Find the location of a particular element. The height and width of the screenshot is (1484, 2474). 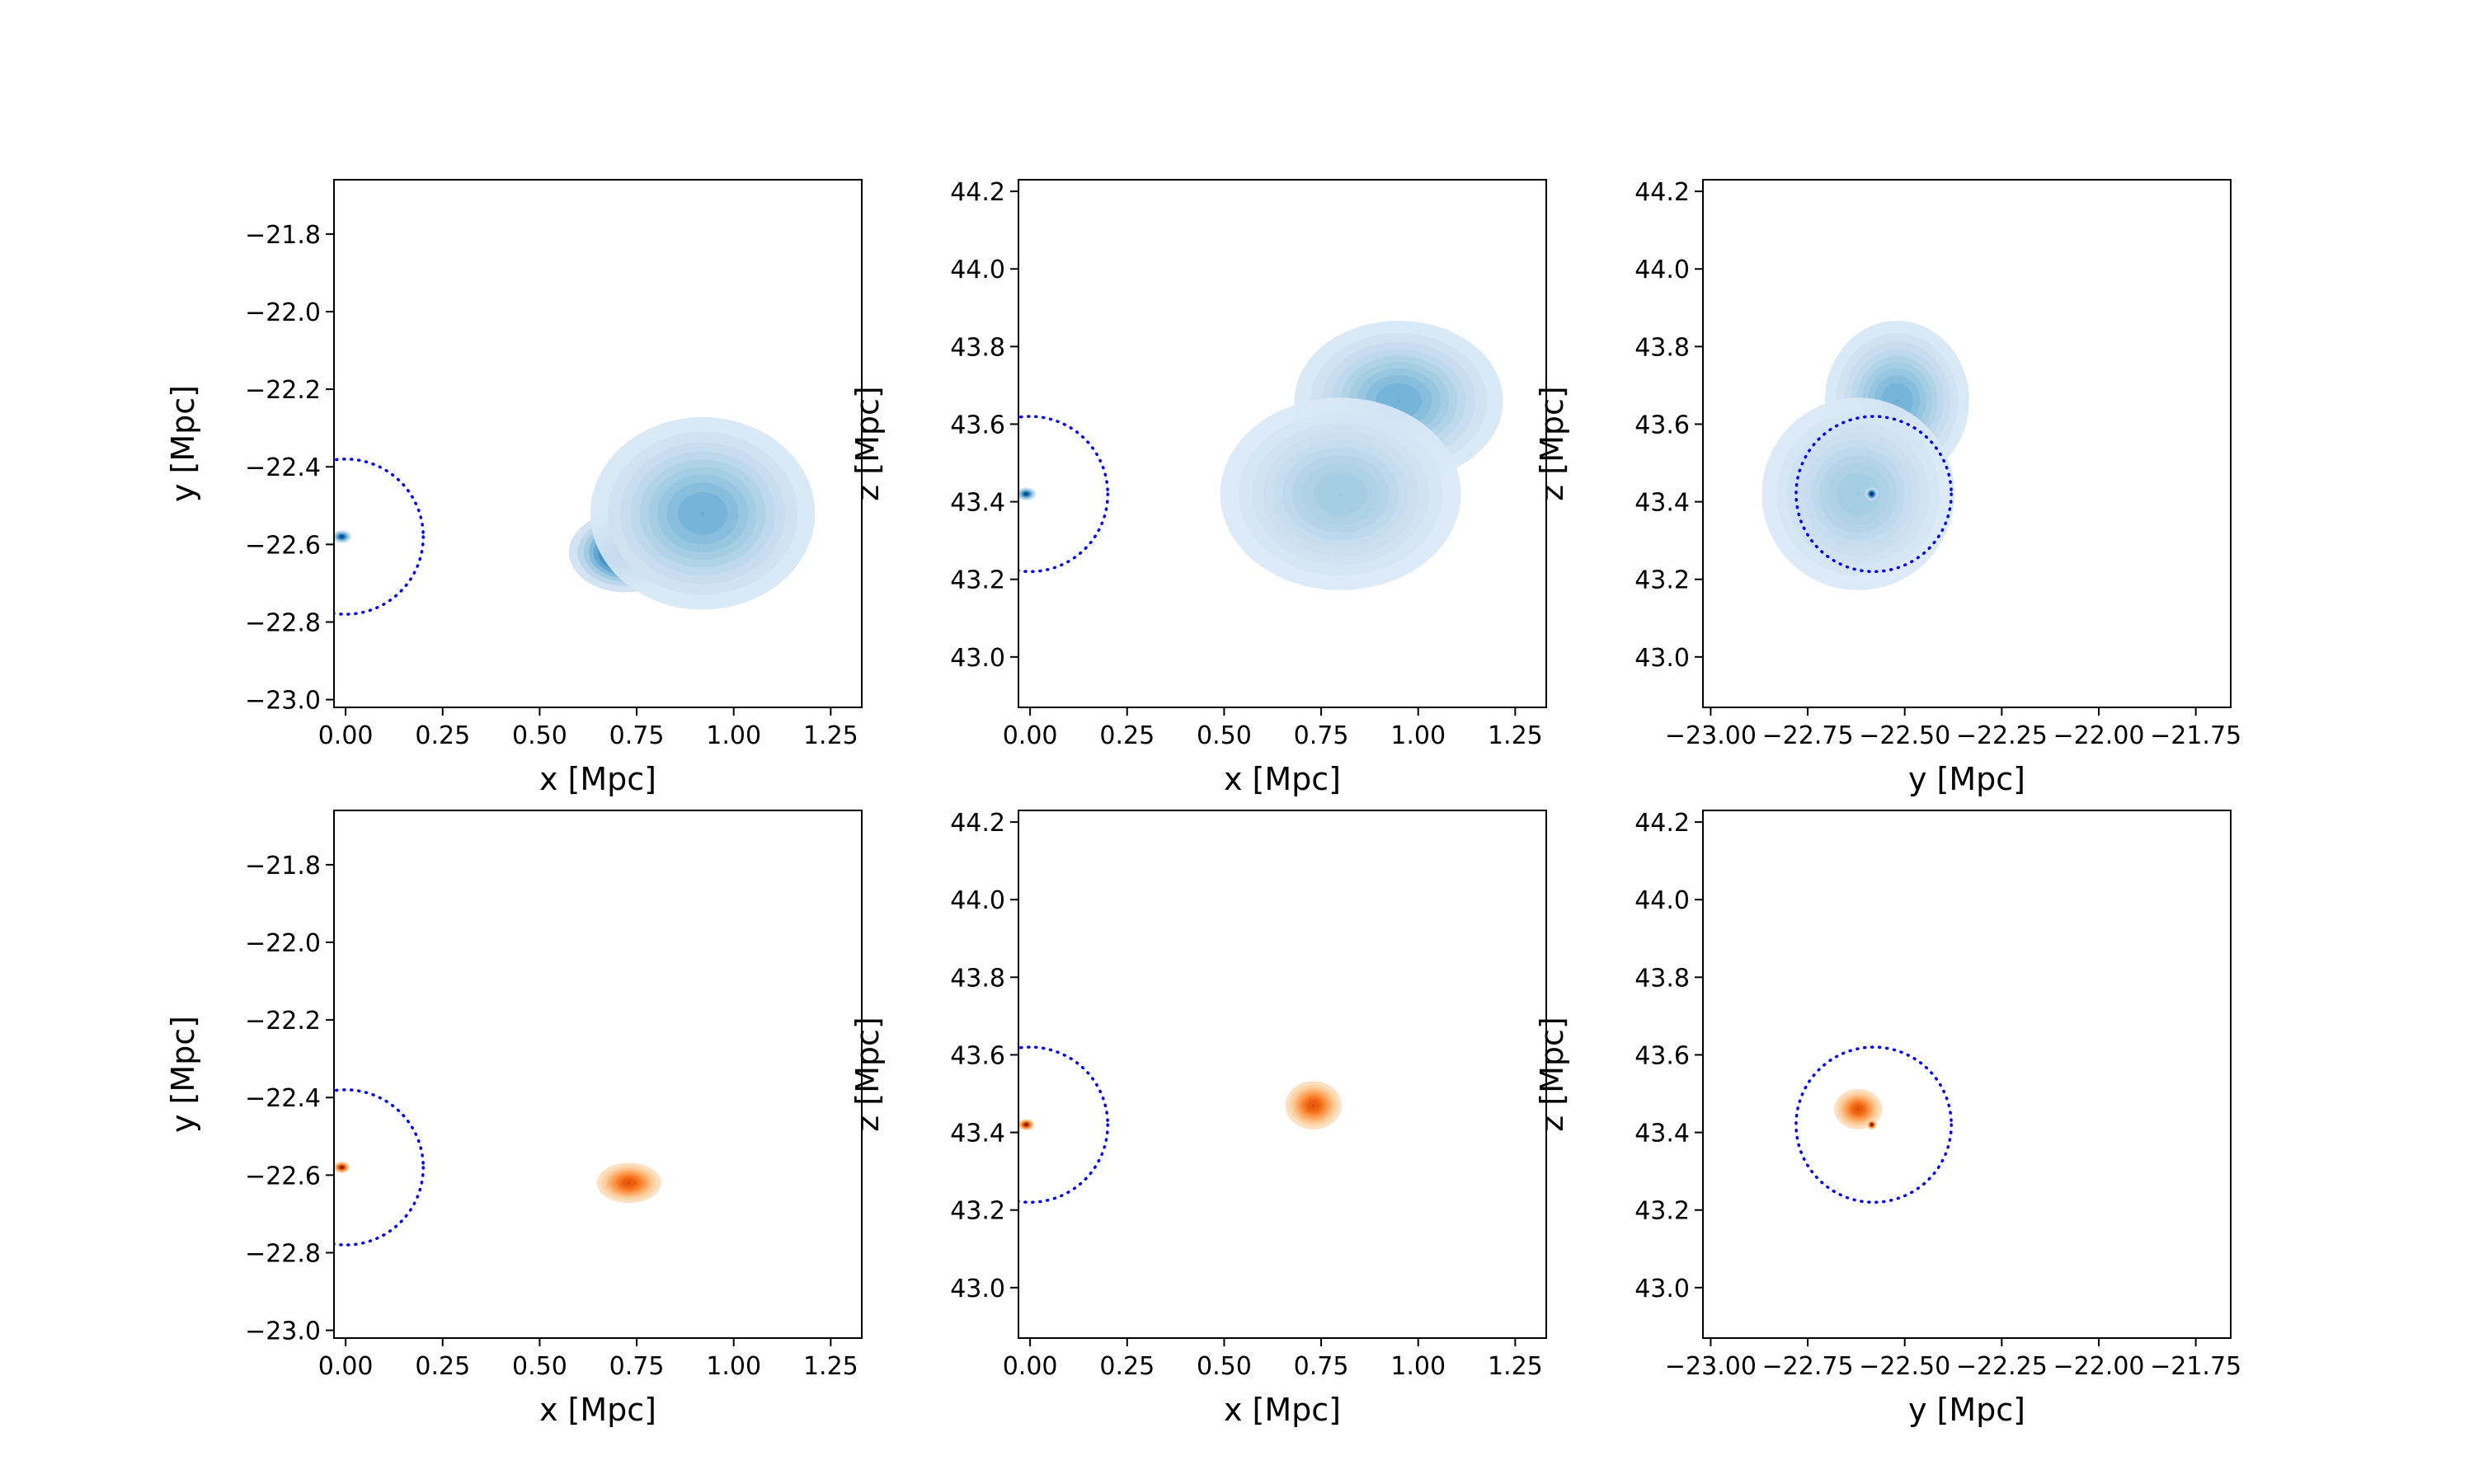

panel-top-left-x-axis-label: x [Mpc] is located at coordinates (597, 779).